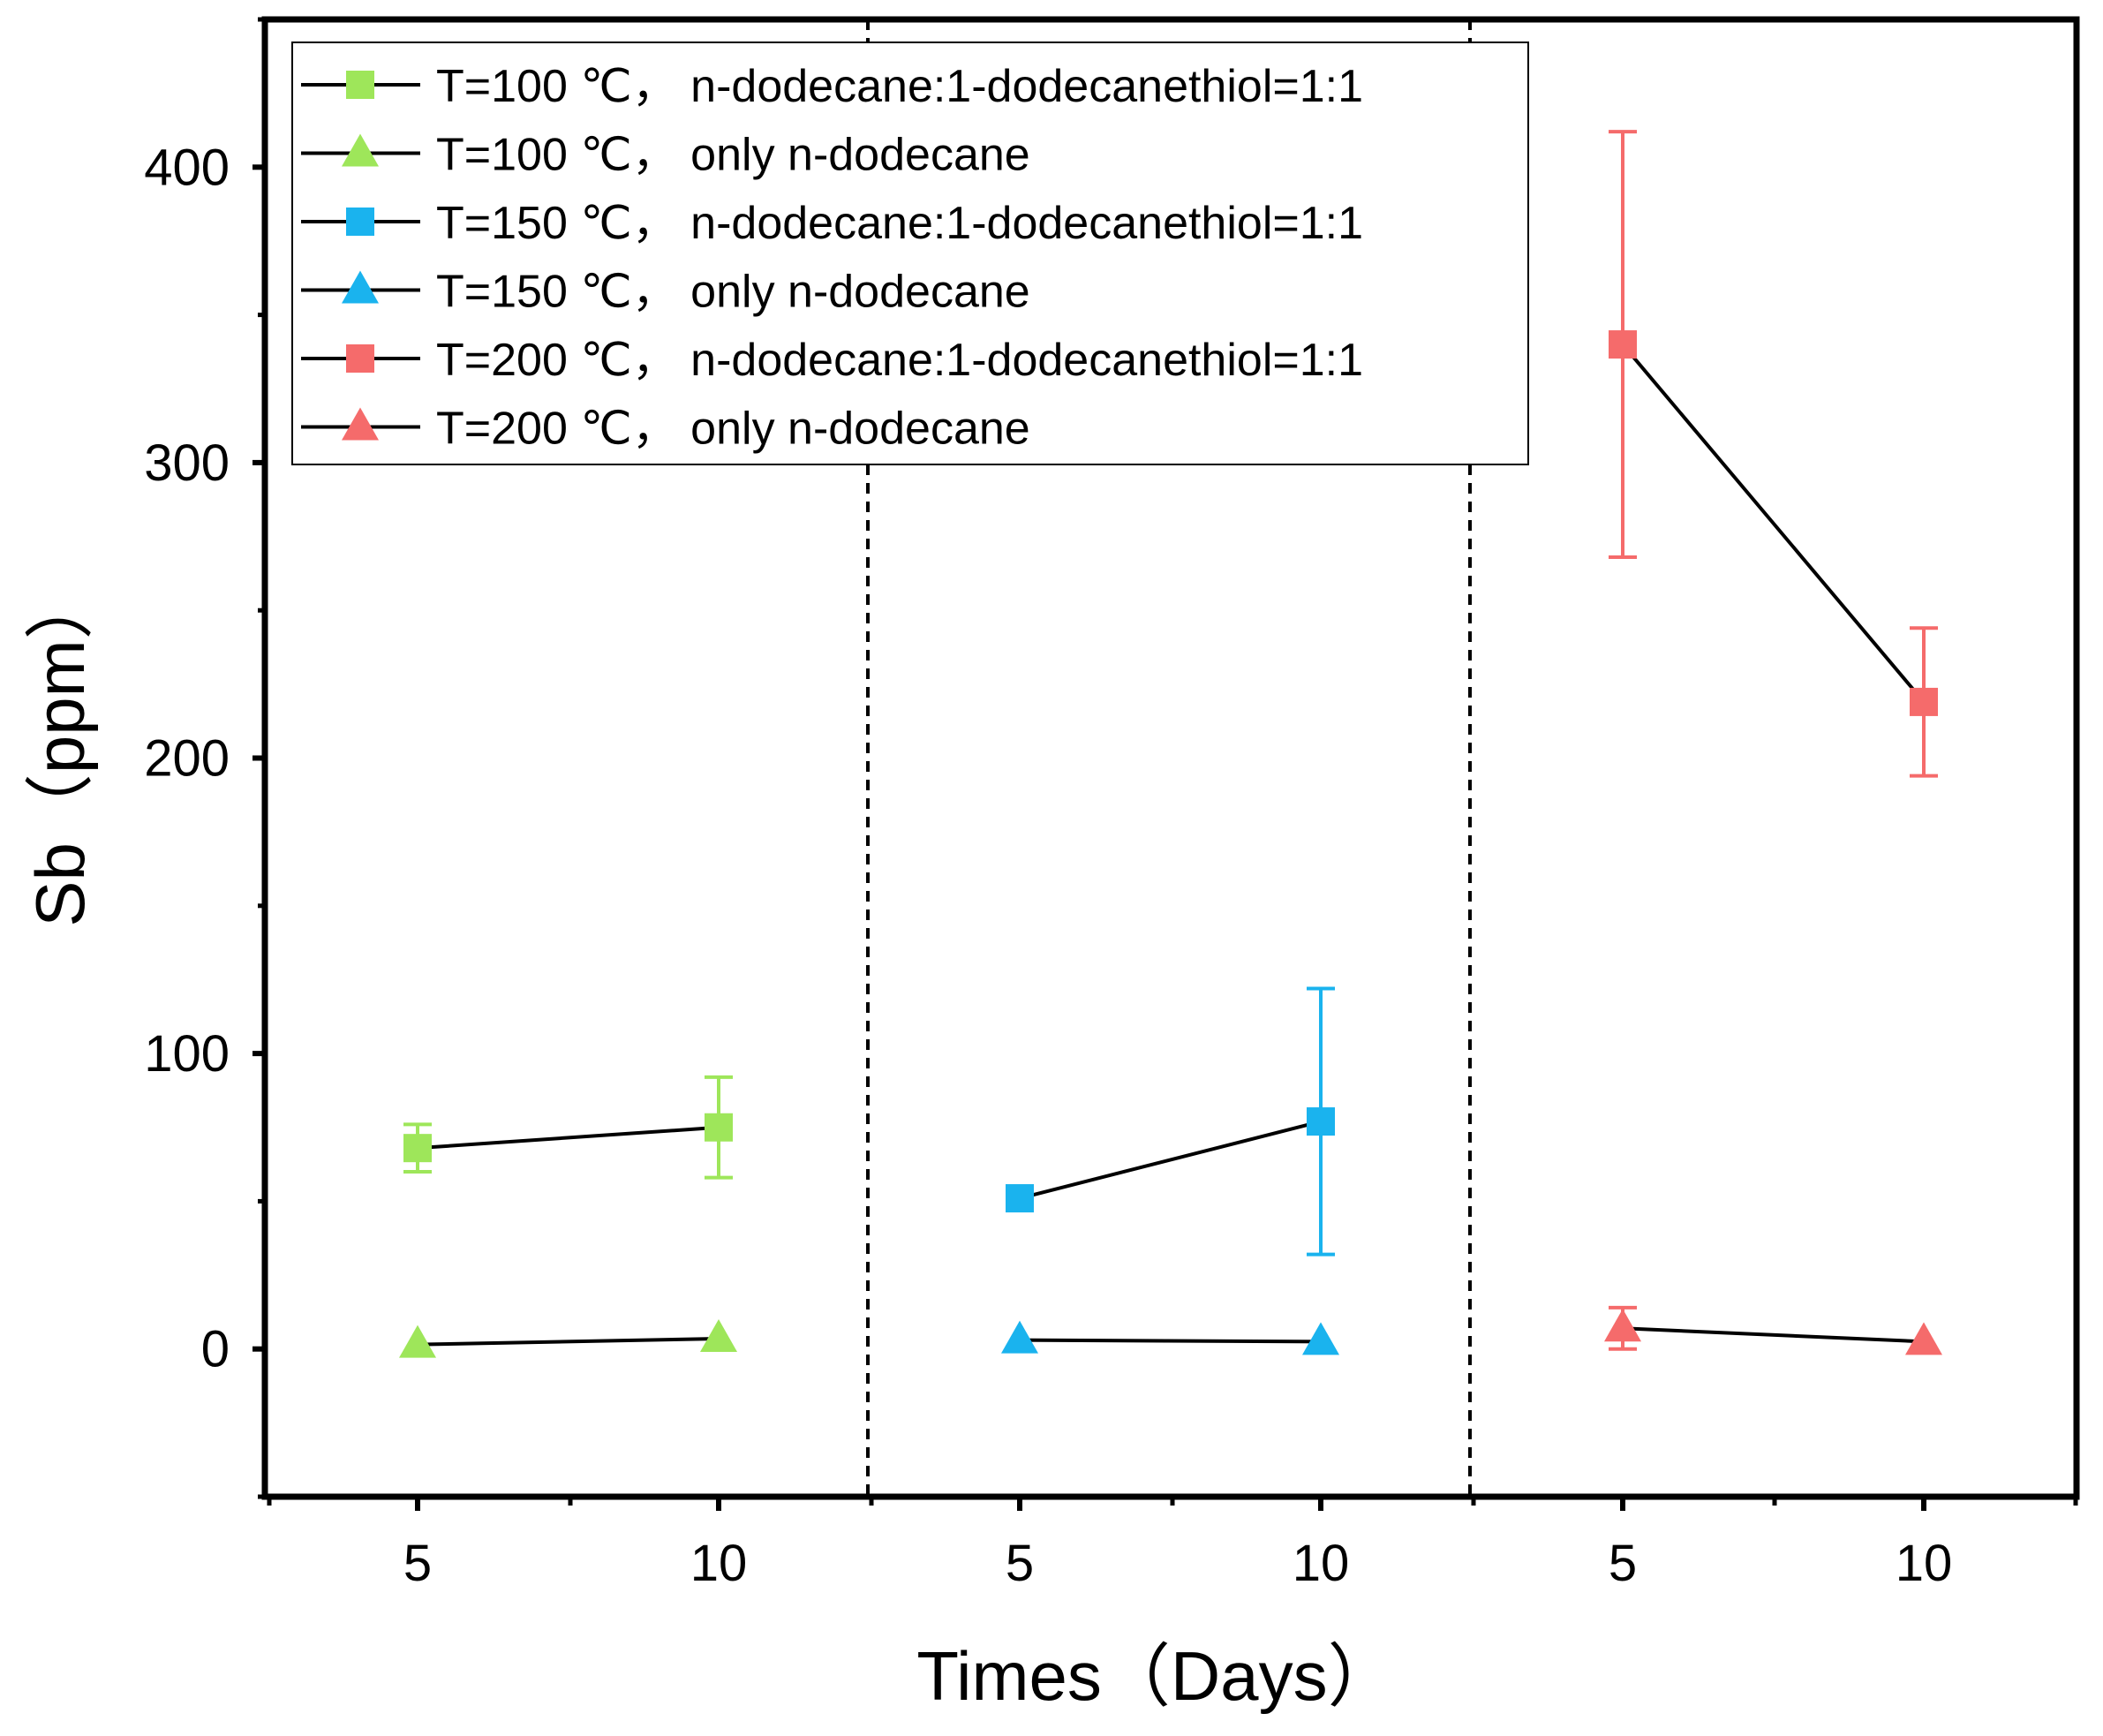 The image size is (2103, 1736). What do you see at coordinates (733, 155) in the screenshot?
I see `legend-entry-label: T=100 ℃， only n-dodecane` at bounding box center [733, 155].